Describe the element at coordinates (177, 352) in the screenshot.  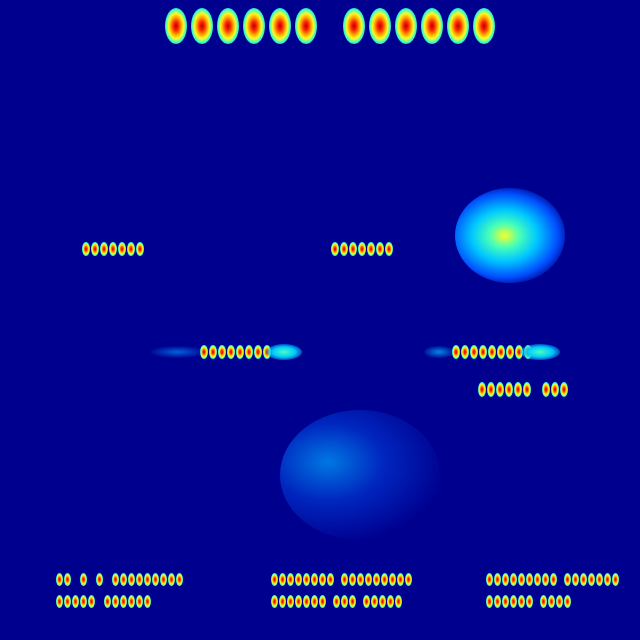
I see `middle-left-label-heat-blob` at that location.